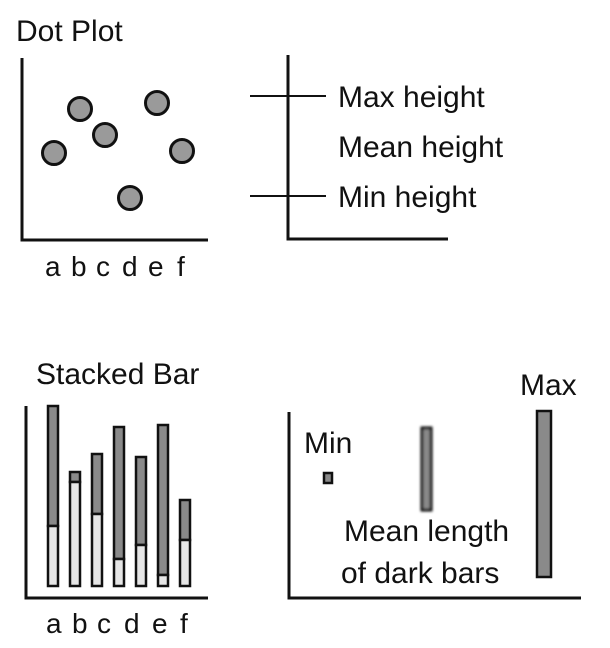 The width and height of the screenshot is (610, 648). Describe the element at coordinates (185, 520) in the screenshot. I see `bar-g-dark` at that location.